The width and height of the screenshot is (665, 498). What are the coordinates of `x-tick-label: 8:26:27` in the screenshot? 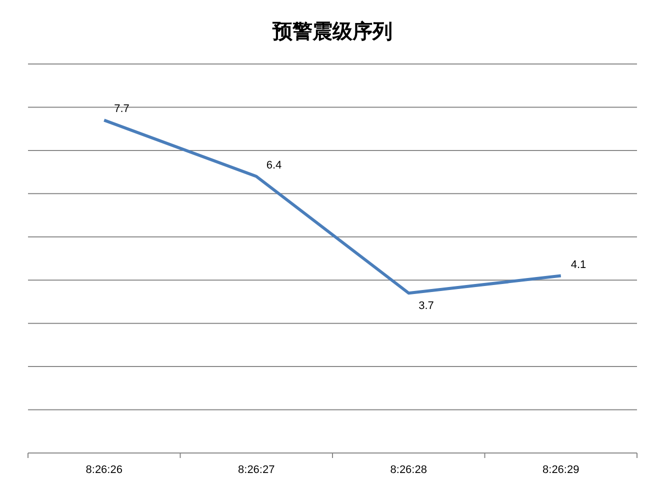 It's located at (256, 470).